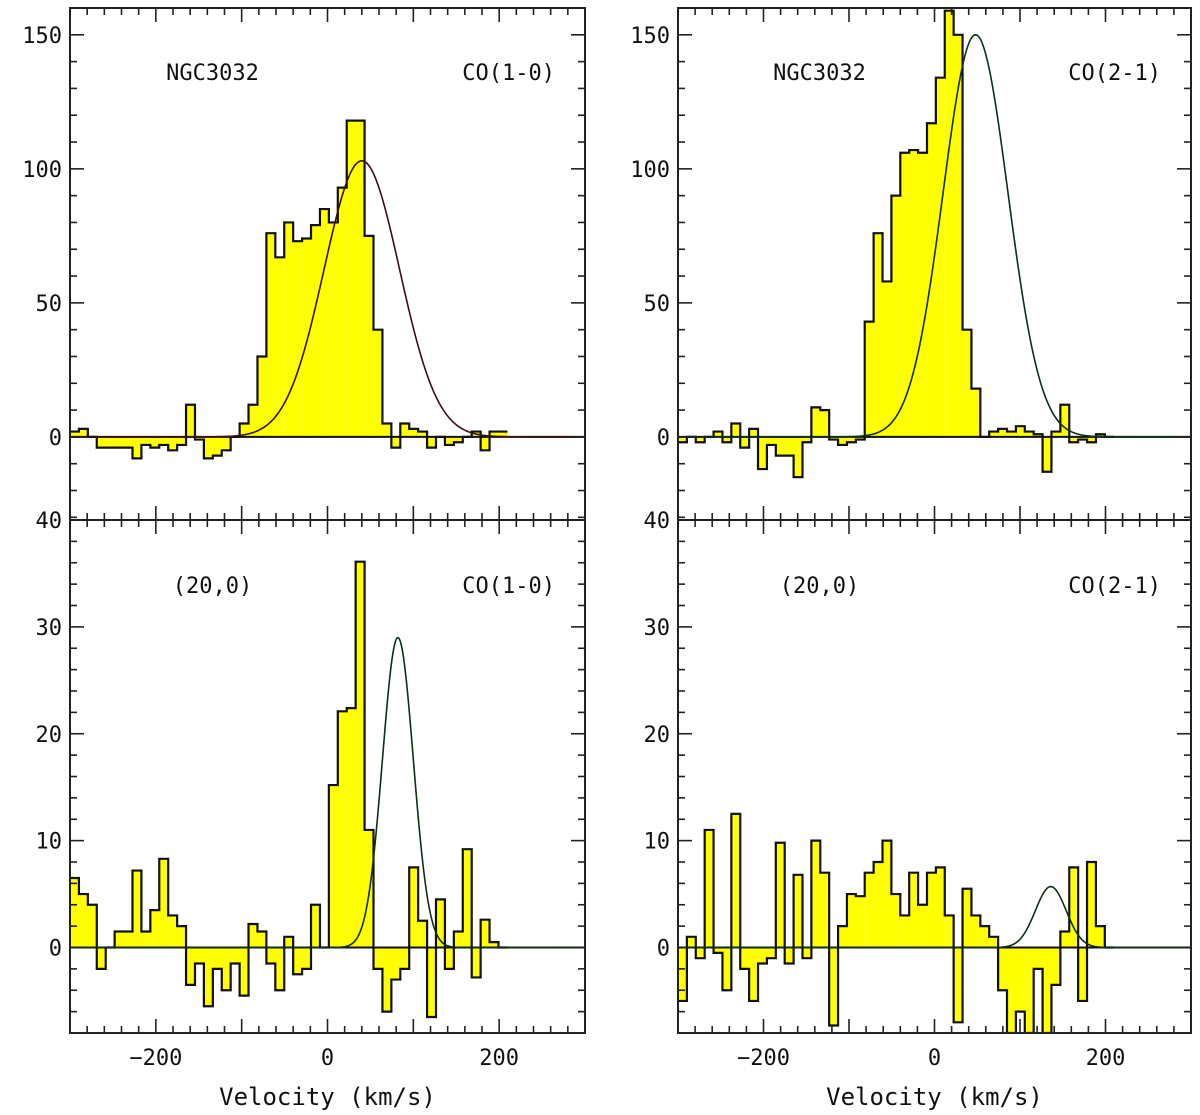  I want to click on y-tick-label: 10, so click(49, 842).